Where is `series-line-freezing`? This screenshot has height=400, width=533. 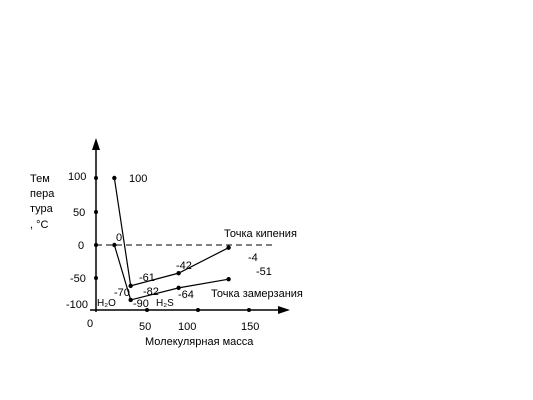 series-line-freezing is located at coordinates (171, 272).